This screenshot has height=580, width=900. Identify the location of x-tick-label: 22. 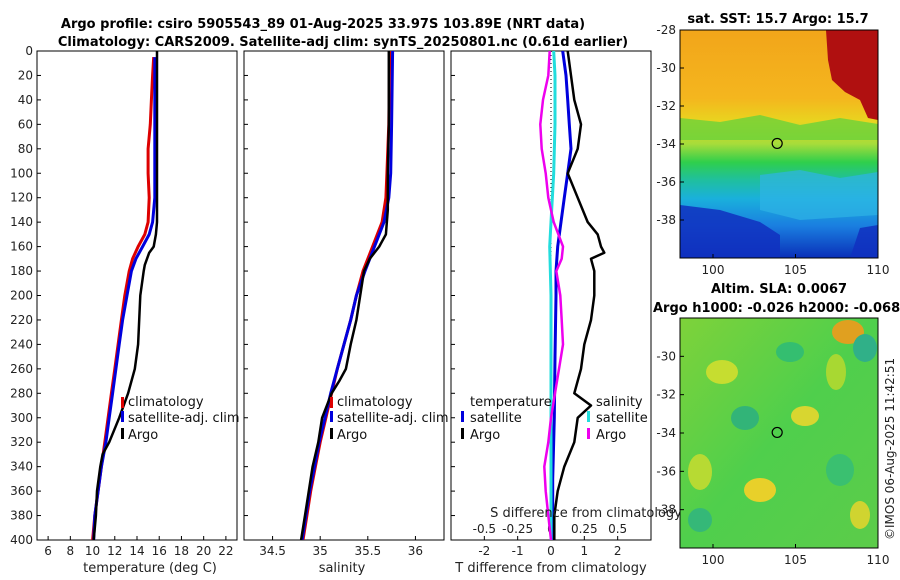
(225, 551).